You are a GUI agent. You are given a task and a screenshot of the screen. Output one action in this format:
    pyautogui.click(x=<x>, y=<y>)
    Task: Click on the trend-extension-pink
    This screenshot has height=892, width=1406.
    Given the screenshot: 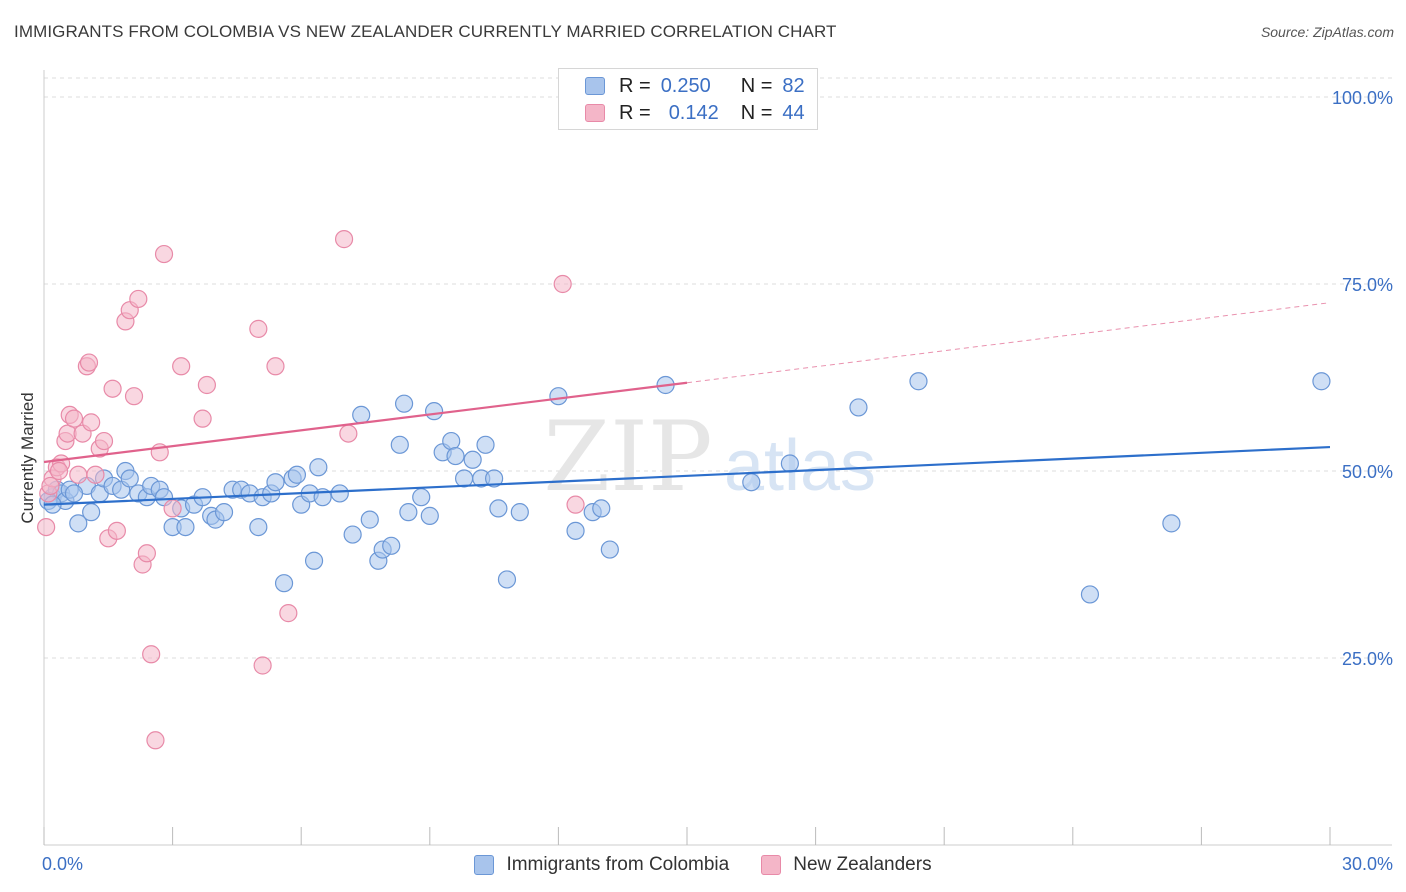 What is the action you would take?
    pyautogui.click(x=1008, y=343)
    